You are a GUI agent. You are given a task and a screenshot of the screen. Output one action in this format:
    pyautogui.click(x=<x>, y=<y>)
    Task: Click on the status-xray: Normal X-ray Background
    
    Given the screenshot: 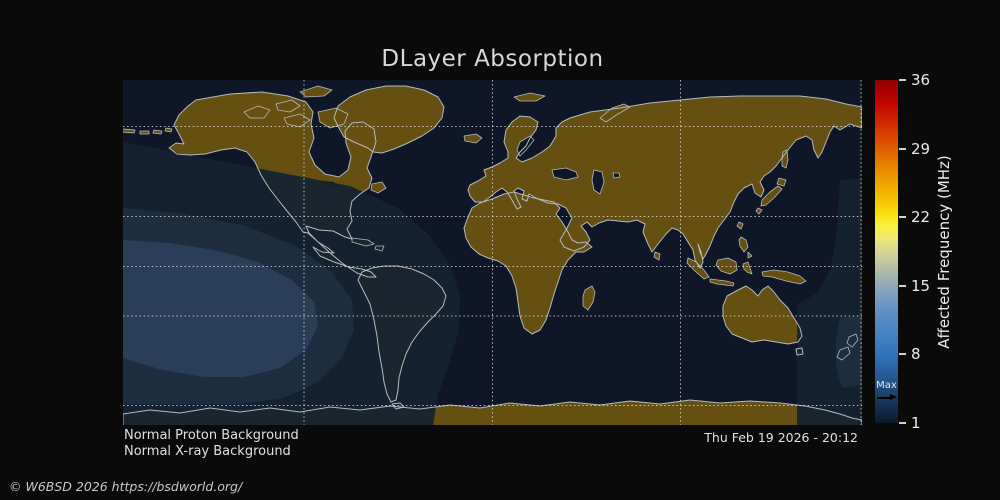 What is the action you would take?
    pyautogui.click(x=207, y=451)
    